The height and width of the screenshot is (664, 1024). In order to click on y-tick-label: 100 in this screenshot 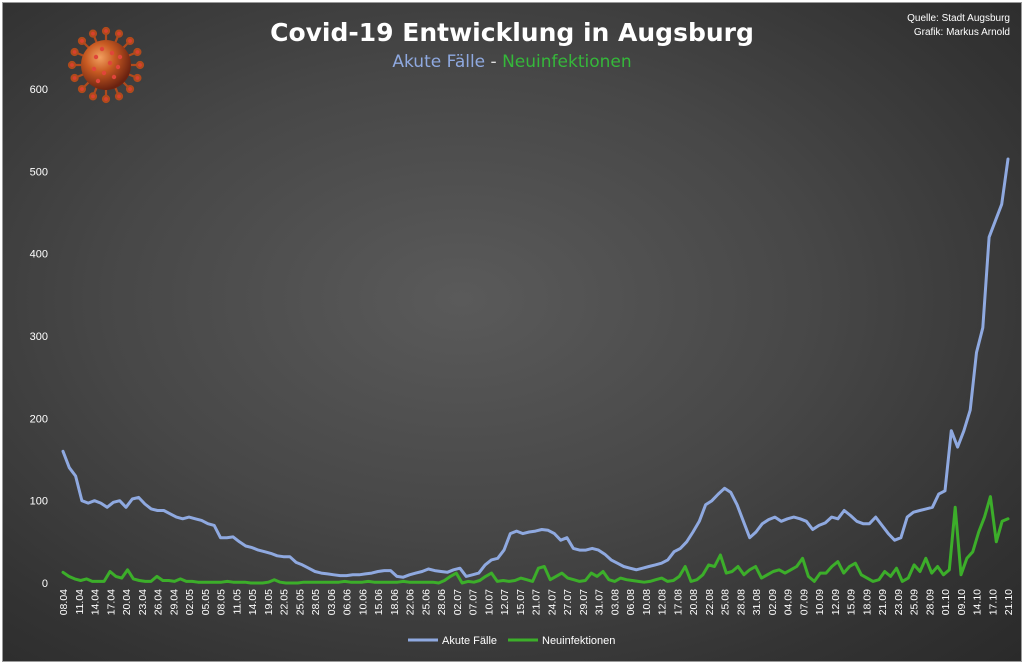, I will do `click(39, 502)`.